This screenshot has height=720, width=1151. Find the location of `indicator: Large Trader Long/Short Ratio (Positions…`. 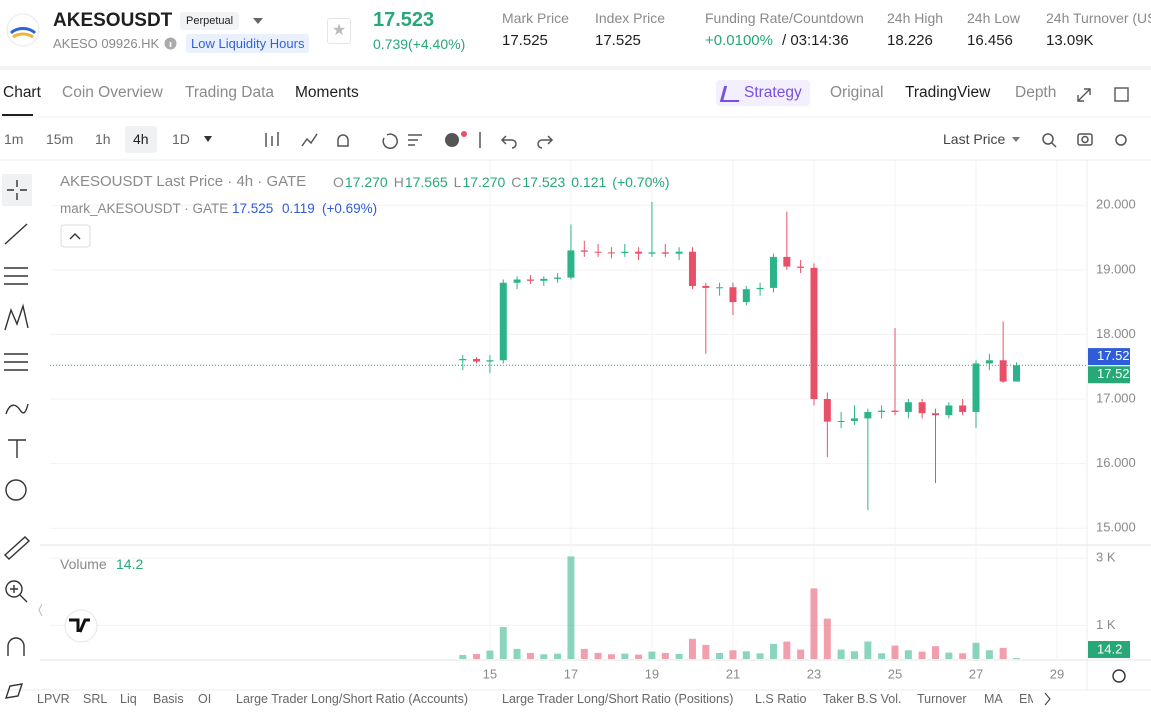

indicator: Large Trader Long/Short Ratio (Positions… is located at coordinates (618, 699).